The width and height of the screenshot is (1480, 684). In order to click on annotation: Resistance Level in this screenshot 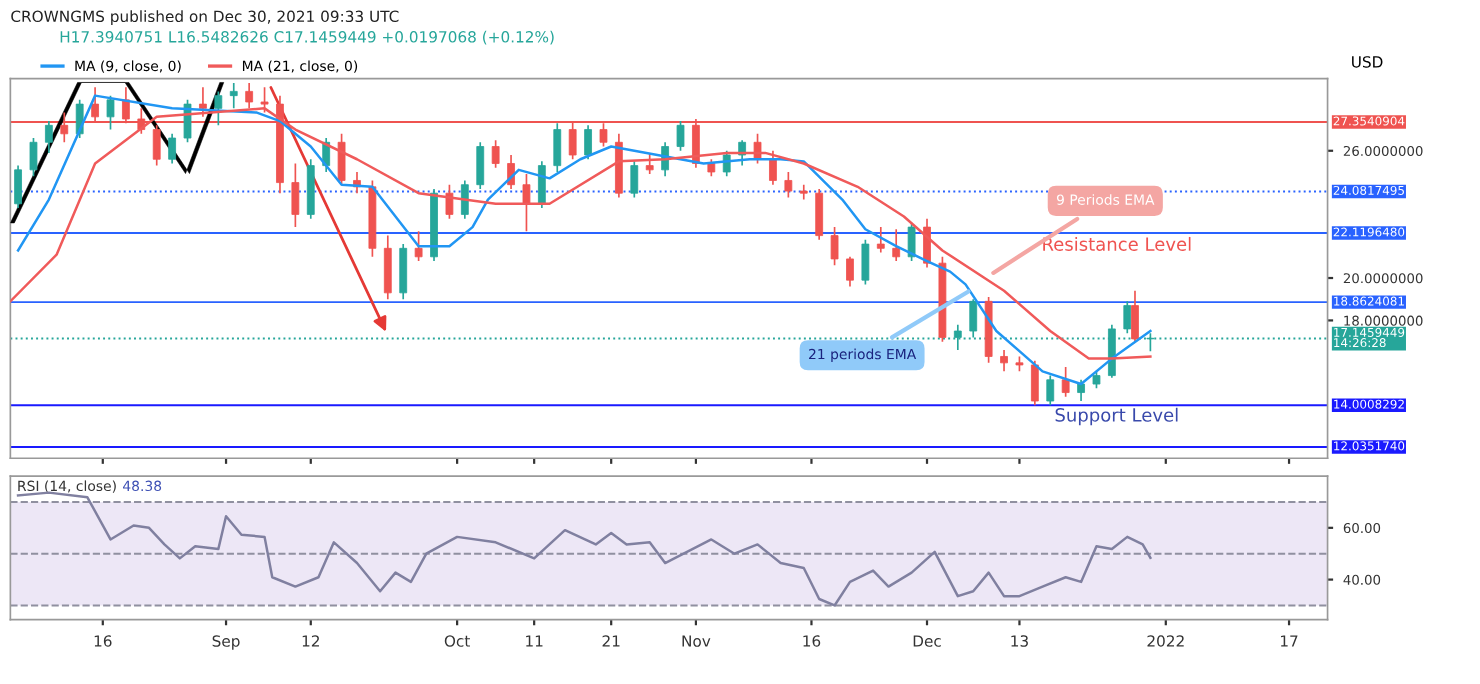, I will do `click(1117, 243)`.